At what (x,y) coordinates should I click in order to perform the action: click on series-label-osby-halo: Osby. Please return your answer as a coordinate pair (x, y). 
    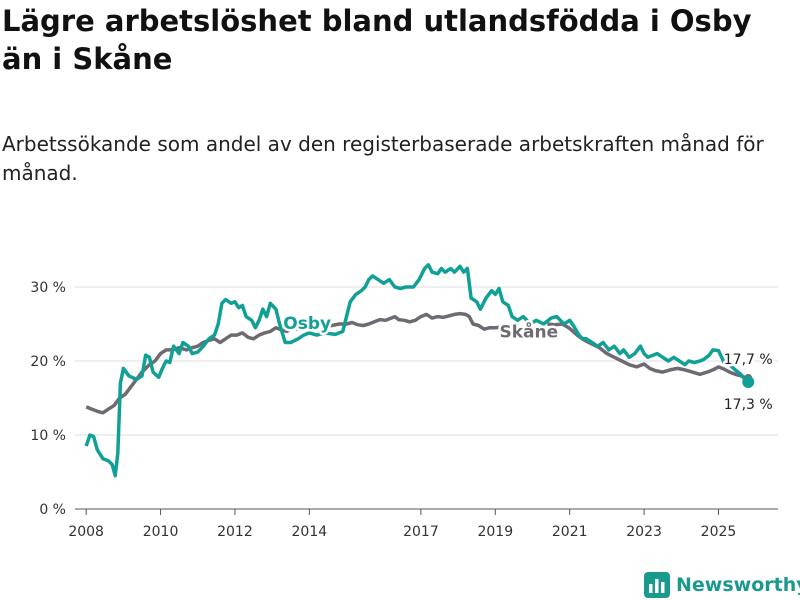
    Looking at the image, I should click on (307, 324).